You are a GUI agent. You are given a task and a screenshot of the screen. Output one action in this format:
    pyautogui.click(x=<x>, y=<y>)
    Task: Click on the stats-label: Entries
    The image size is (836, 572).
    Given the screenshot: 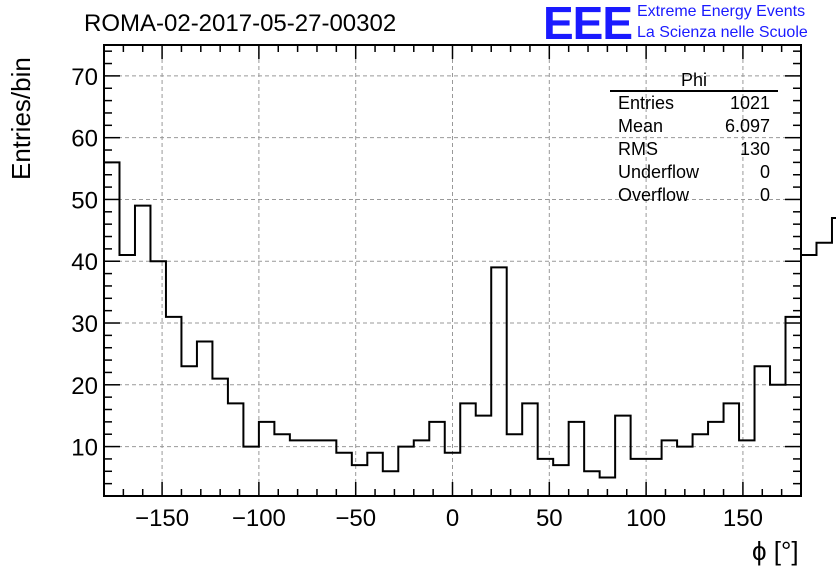 What is the action you would take?
    pyautogui.click(x=646, y=103)
    